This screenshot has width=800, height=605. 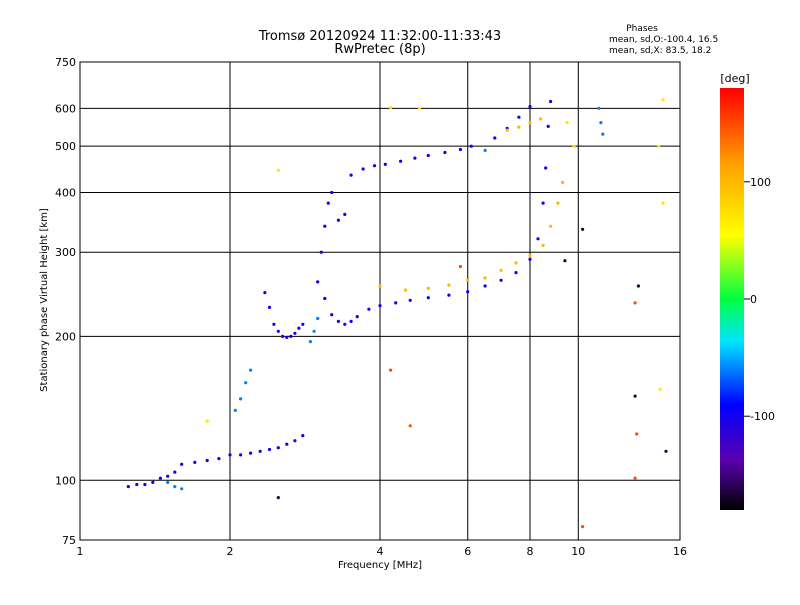 I want to click on colorbar-ticks: 100 0 -100, so click(x=759, y=299).